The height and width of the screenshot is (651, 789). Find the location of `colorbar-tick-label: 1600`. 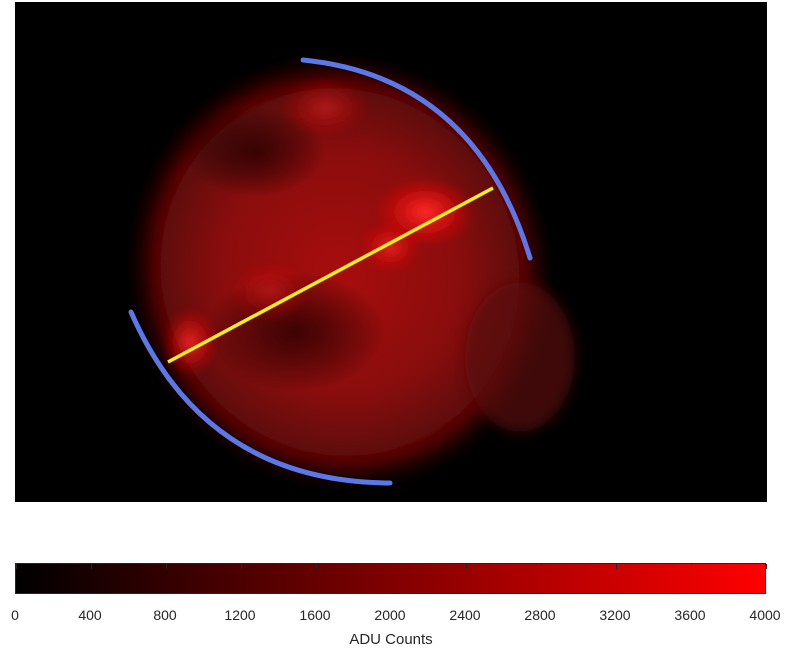

colorbar-tick-label: 1600 is located at coordinates (315, 615).